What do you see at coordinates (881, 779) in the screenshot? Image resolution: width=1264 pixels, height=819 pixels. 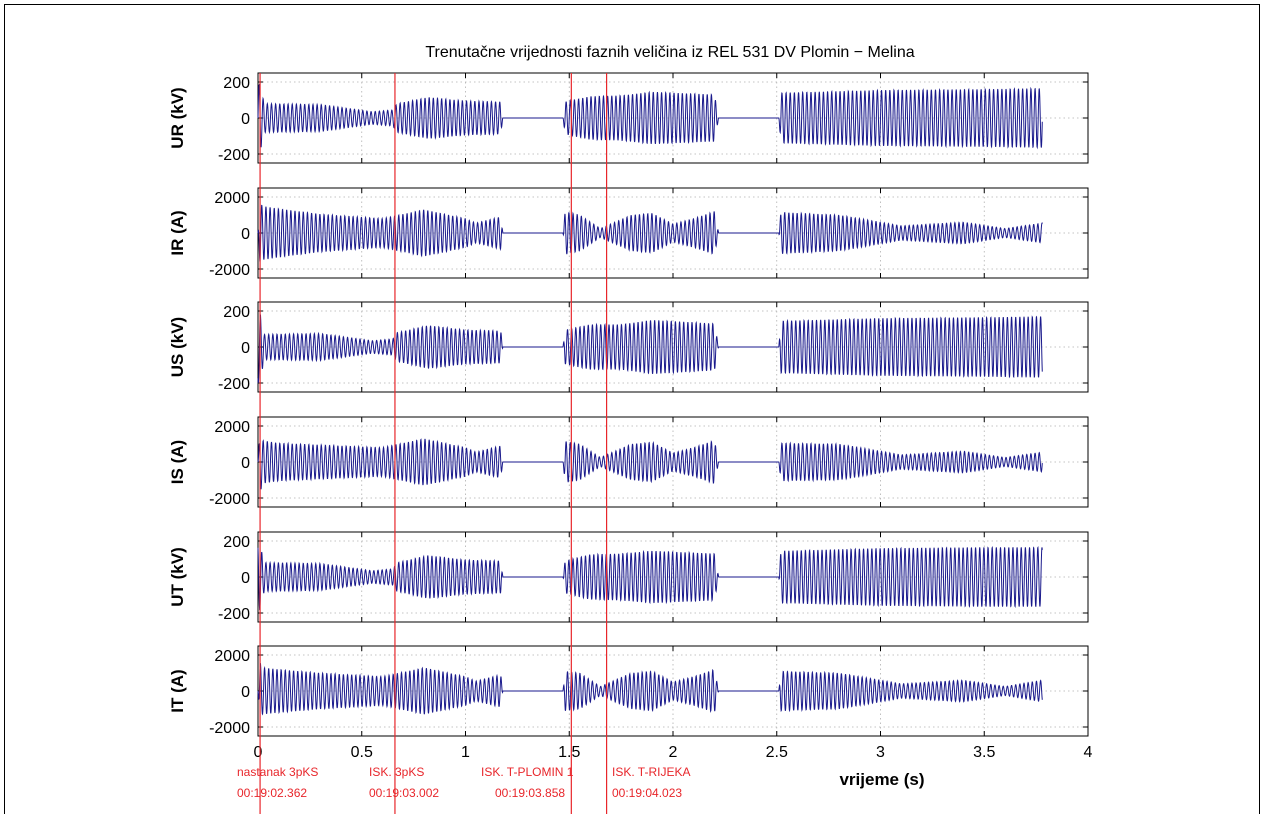 I see `x-axis-label: vrijeme (s)` at bounding box center [881, 779].